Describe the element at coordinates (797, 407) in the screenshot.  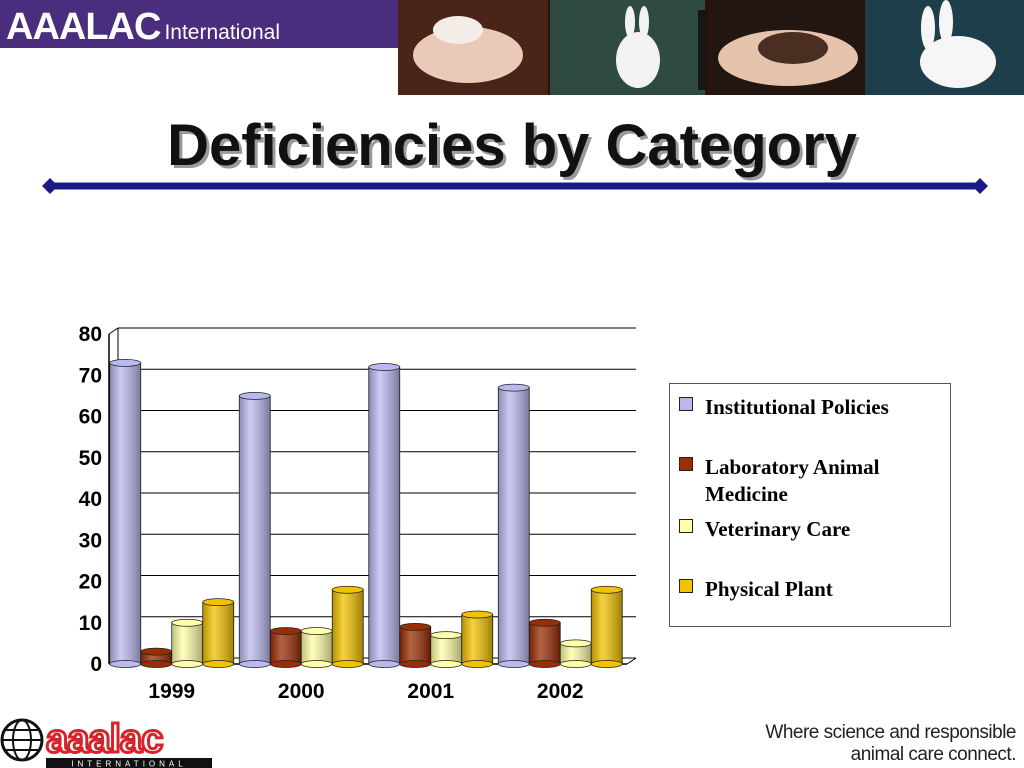
I see `legend-label: Institutional Policies` at that location.